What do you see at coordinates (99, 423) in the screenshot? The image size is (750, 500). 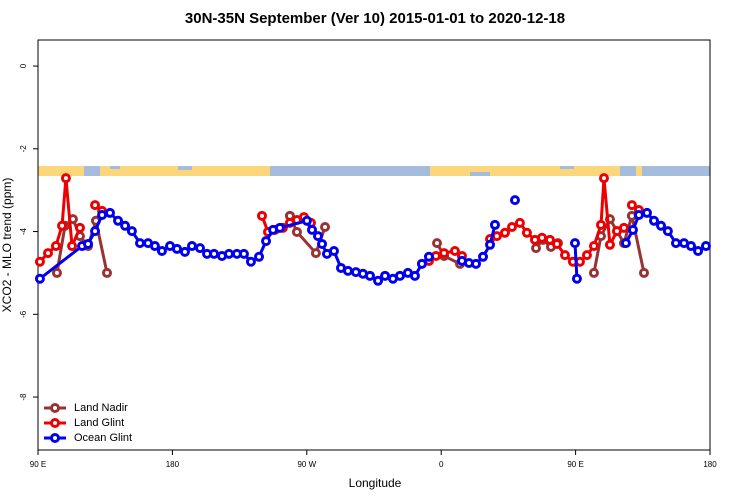 I see `legend-label: Land Glint` at bounding box center [99, 423].